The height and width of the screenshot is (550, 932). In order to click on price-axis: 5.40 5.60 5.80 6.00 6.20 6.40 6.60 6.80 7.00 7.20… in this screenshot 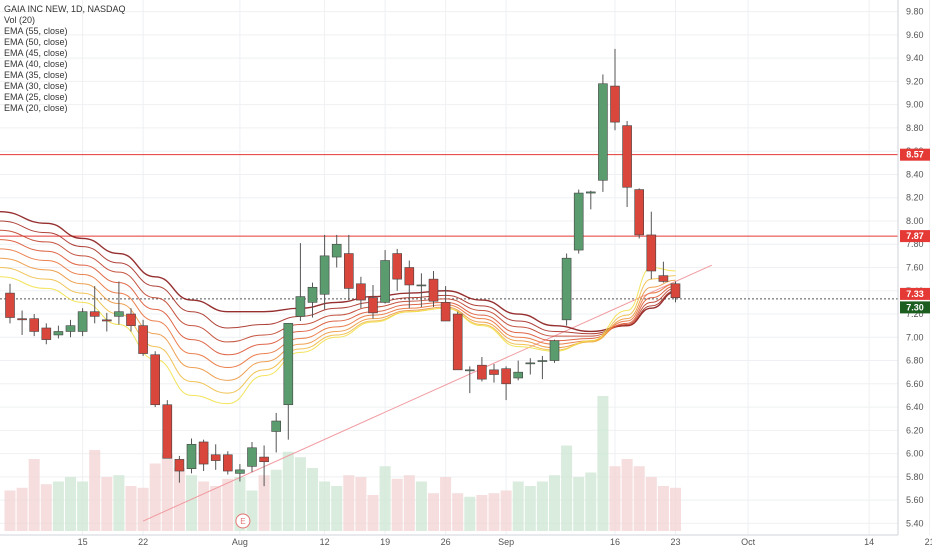, I will do `click(910, 267)`.